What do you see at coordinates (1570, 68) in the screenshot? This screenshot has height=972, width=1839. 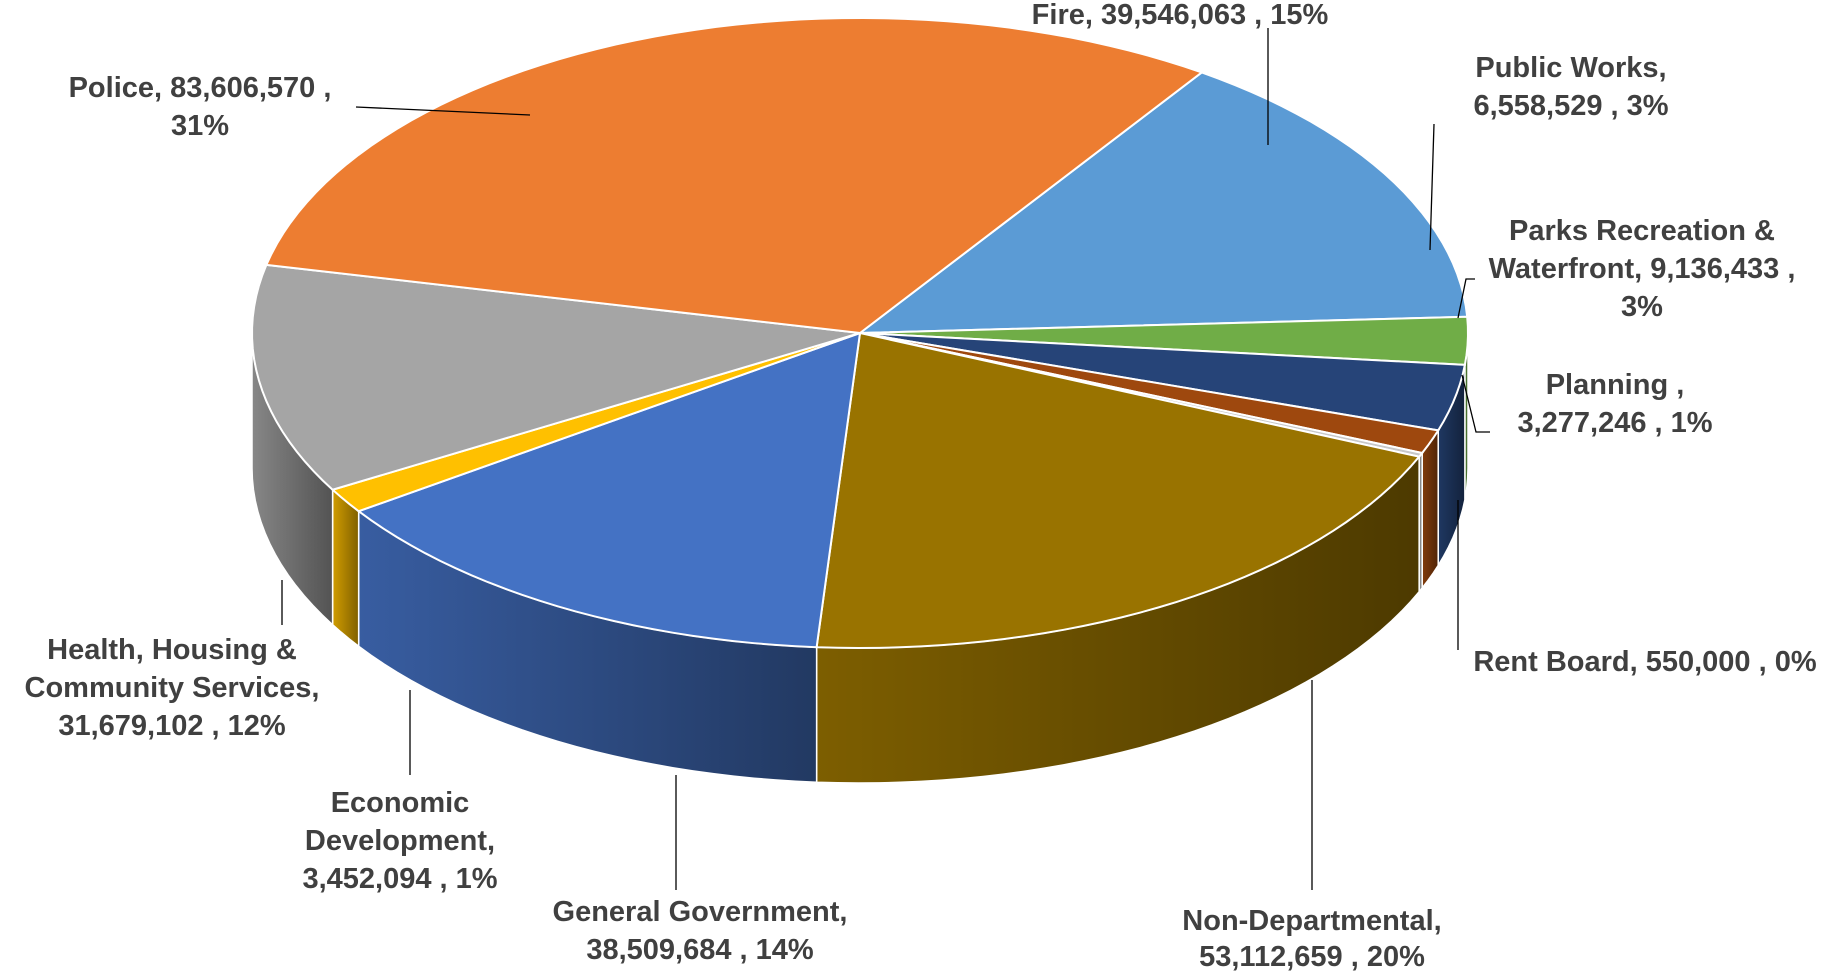 I see `data-label-line: Public Works,` at bounding box center [1570, 68].